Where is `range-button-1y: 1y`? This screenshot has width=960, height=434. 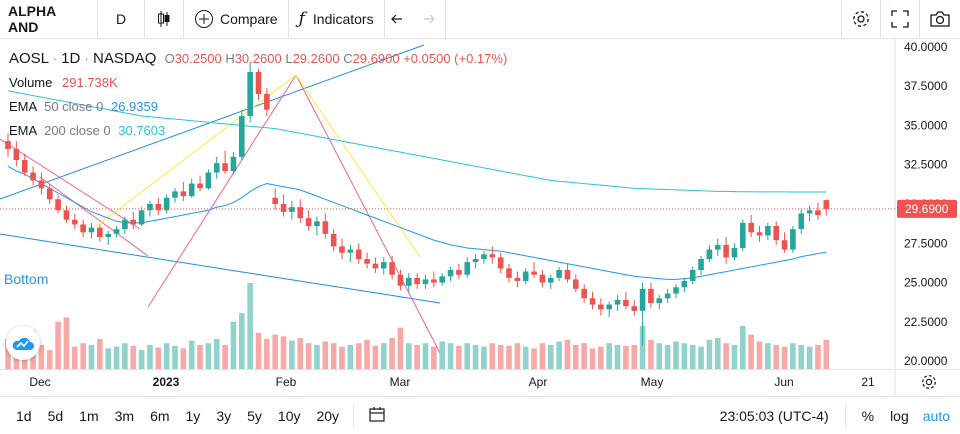
range-button-1y: 1y is located at coordinates (193, 415).